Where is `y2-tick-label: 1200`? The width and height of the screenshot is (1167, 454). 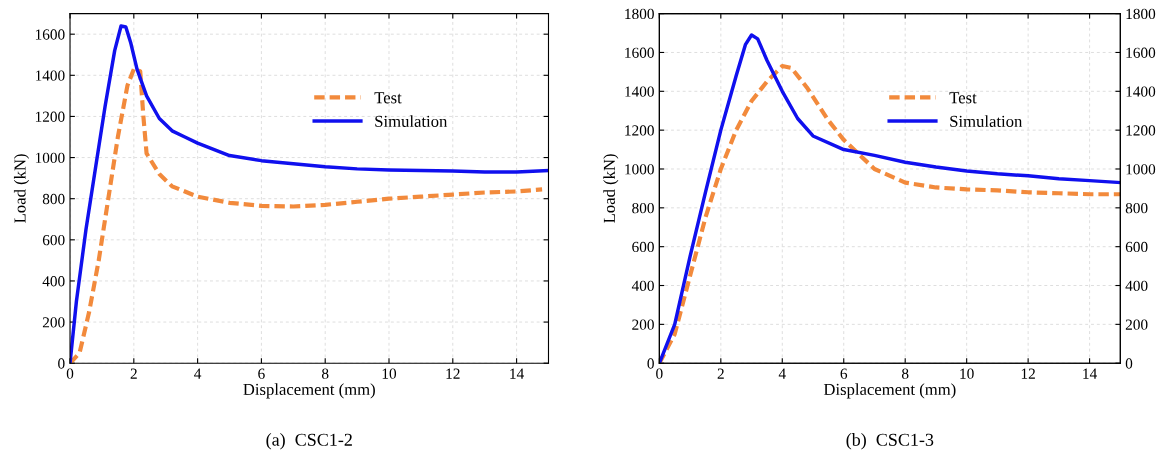 y2-tick-label: 1200 is located at coordinates (1141, 130).